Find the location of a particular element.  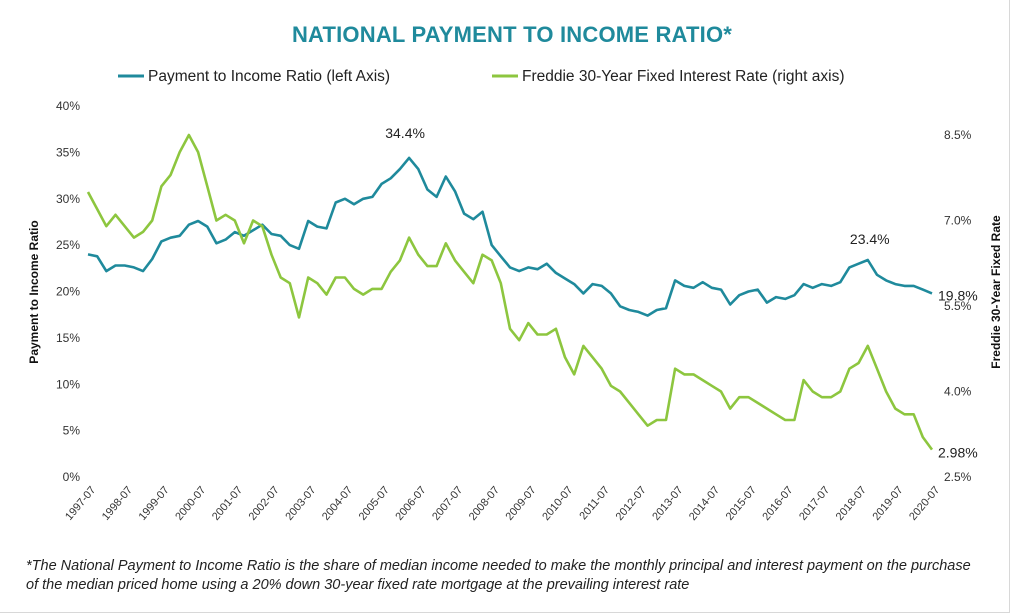

y-axis-title-left: Payment to Income Ratio is located at coordinates (34, 291).